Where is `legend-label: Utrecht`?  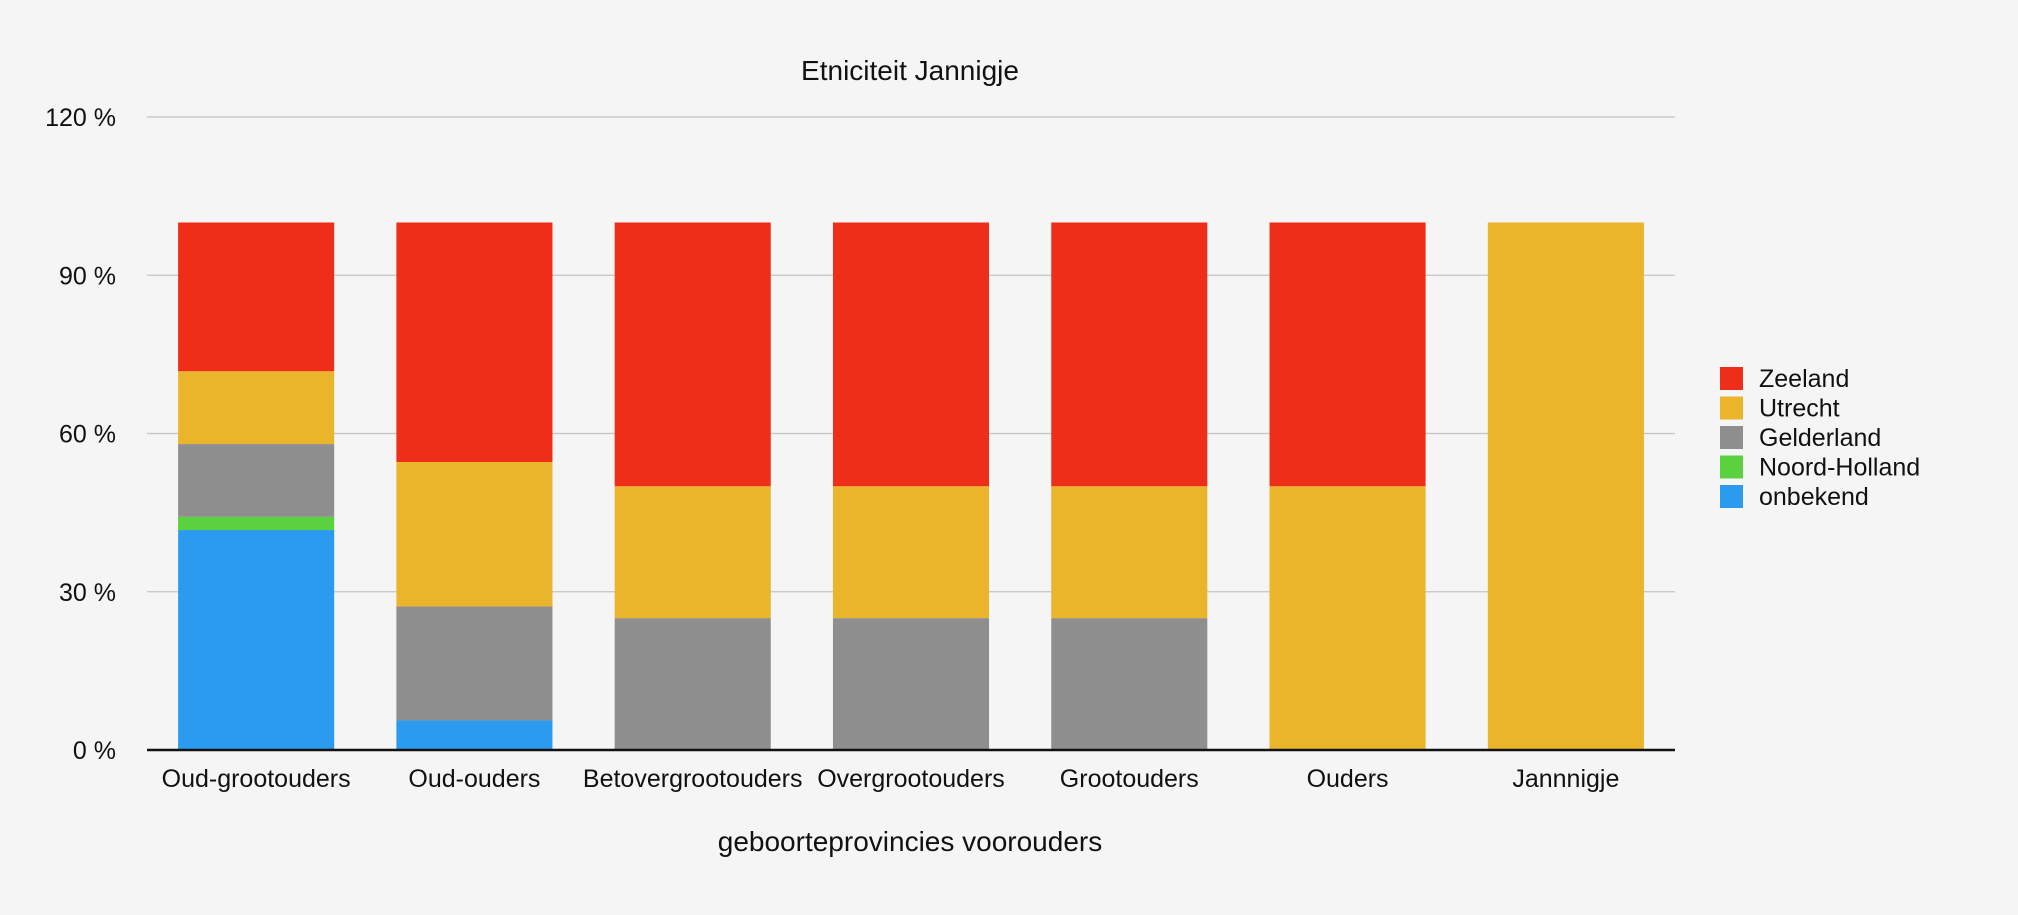
legend-label: Utrecht is located at coordinates (1799, 409).